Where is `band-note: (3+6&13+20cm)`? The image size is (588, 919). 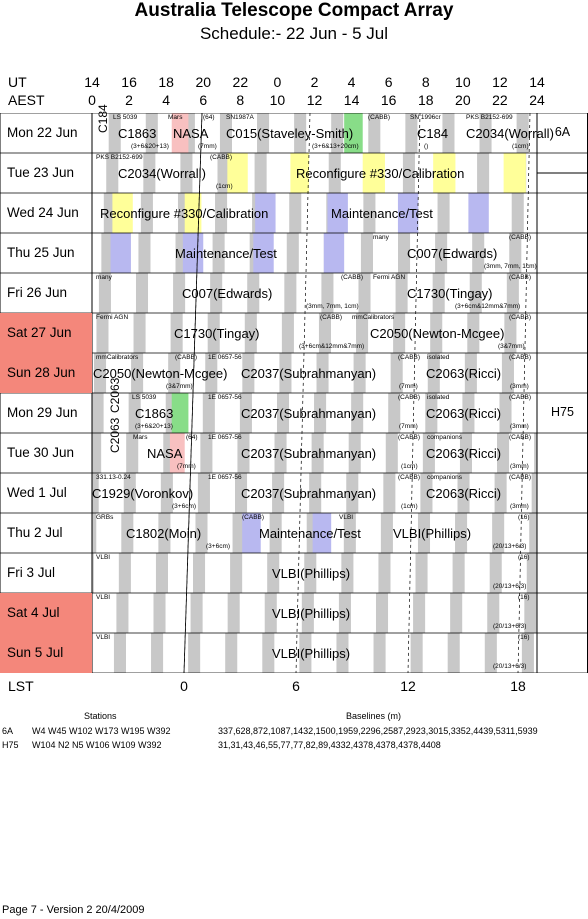
band-note: (3+6&13+20cm) is located at coordinates (335, 146).